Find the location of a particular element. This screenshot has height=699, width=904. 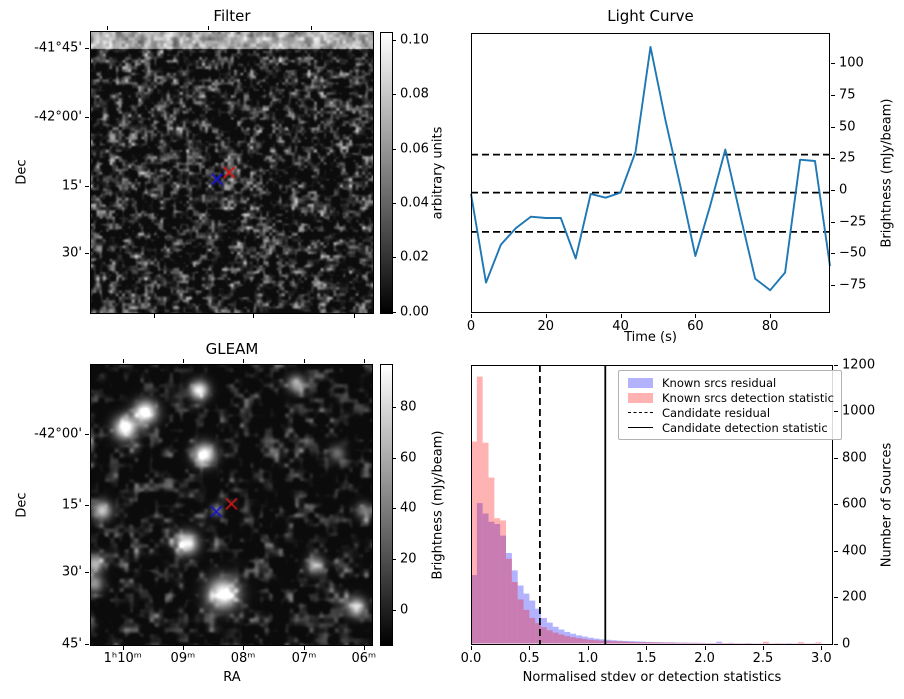

legend-label: Known srcs residual is located at coordinates (719, 382).